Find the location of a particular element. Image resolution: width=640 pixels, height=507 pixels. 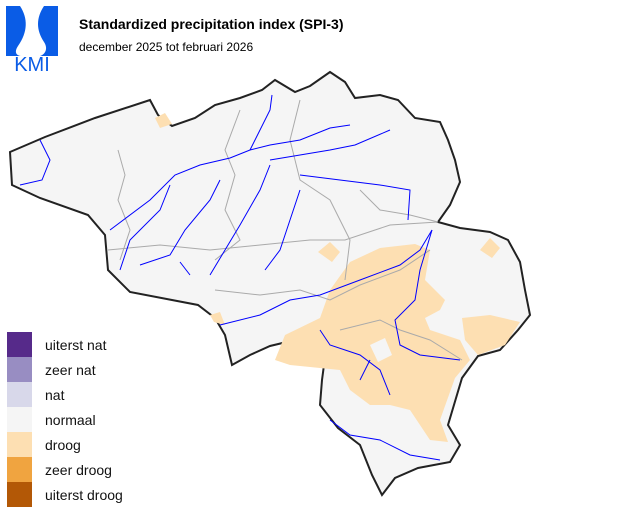

legend-item: zeer nat is located at coordinates (65, 369).